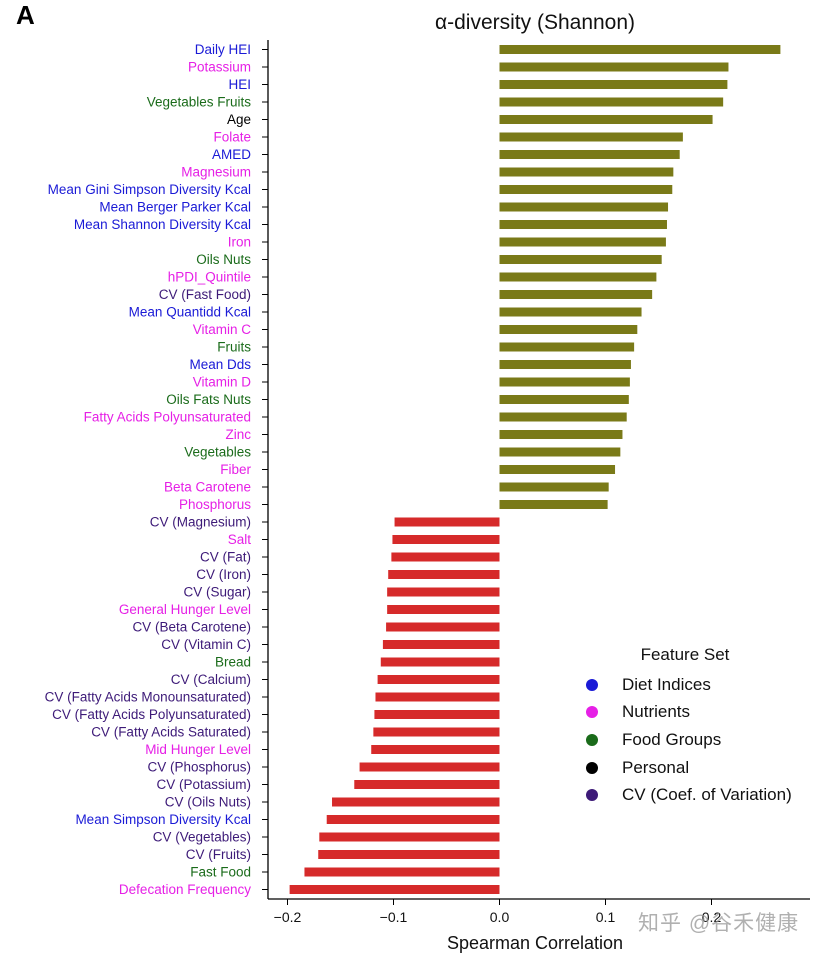  What do you see at coordinates (235, 469) in the screenshot?
I see `category-label: Fiber` at bounding box center [235, 469].